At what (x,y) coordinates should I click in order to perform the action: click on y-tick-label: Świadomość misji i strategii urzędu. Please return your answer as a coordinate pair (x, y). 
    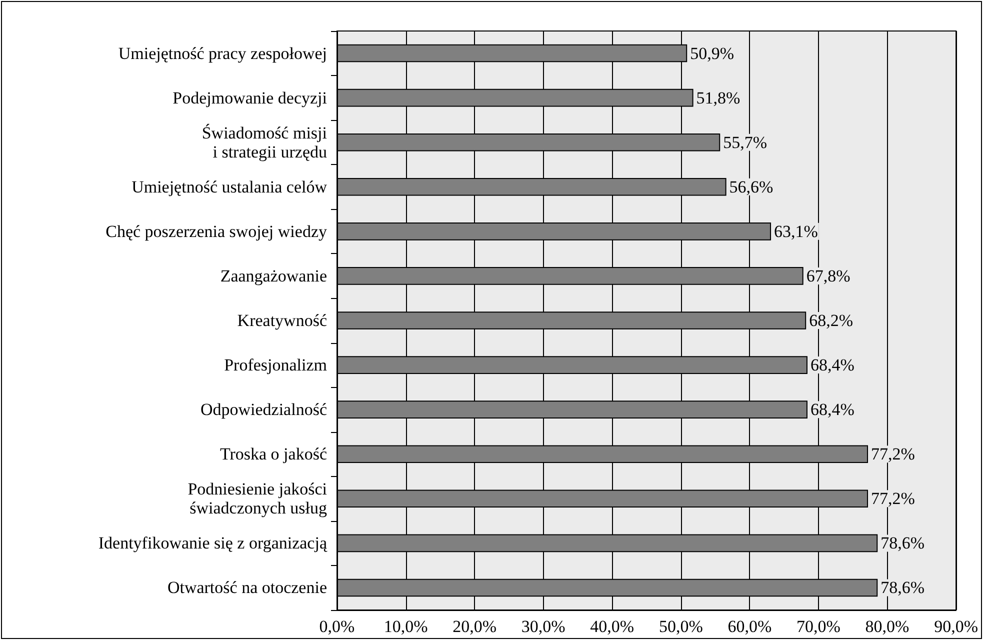
    Looking at the image, I should click on (265, 142).